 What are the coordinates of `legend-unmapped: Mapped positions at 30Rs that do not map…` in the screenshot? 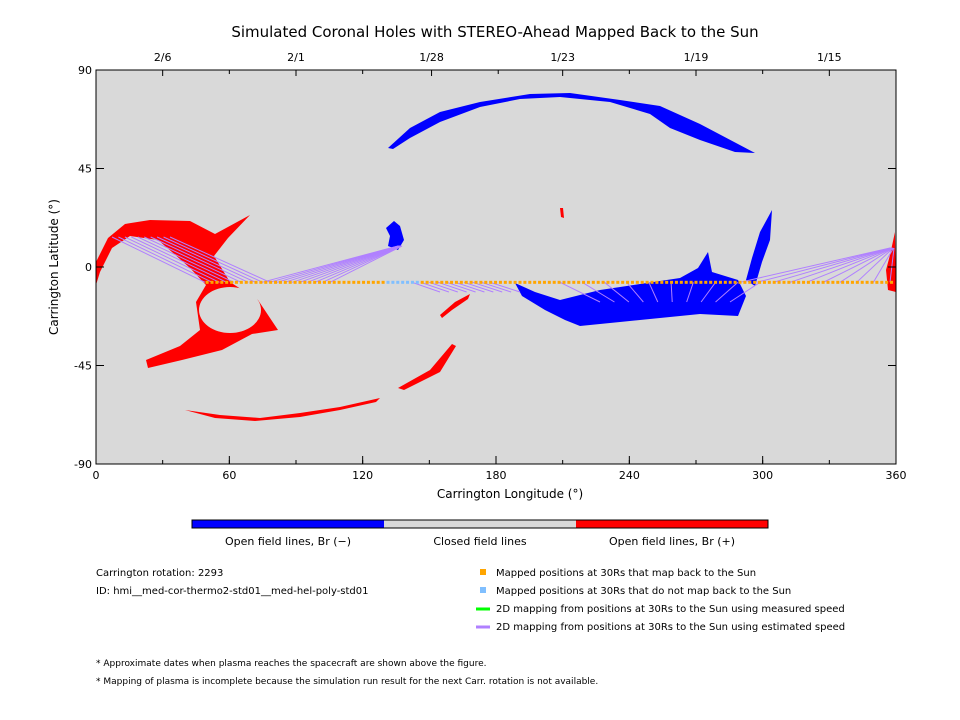 It's located at (643, 591).